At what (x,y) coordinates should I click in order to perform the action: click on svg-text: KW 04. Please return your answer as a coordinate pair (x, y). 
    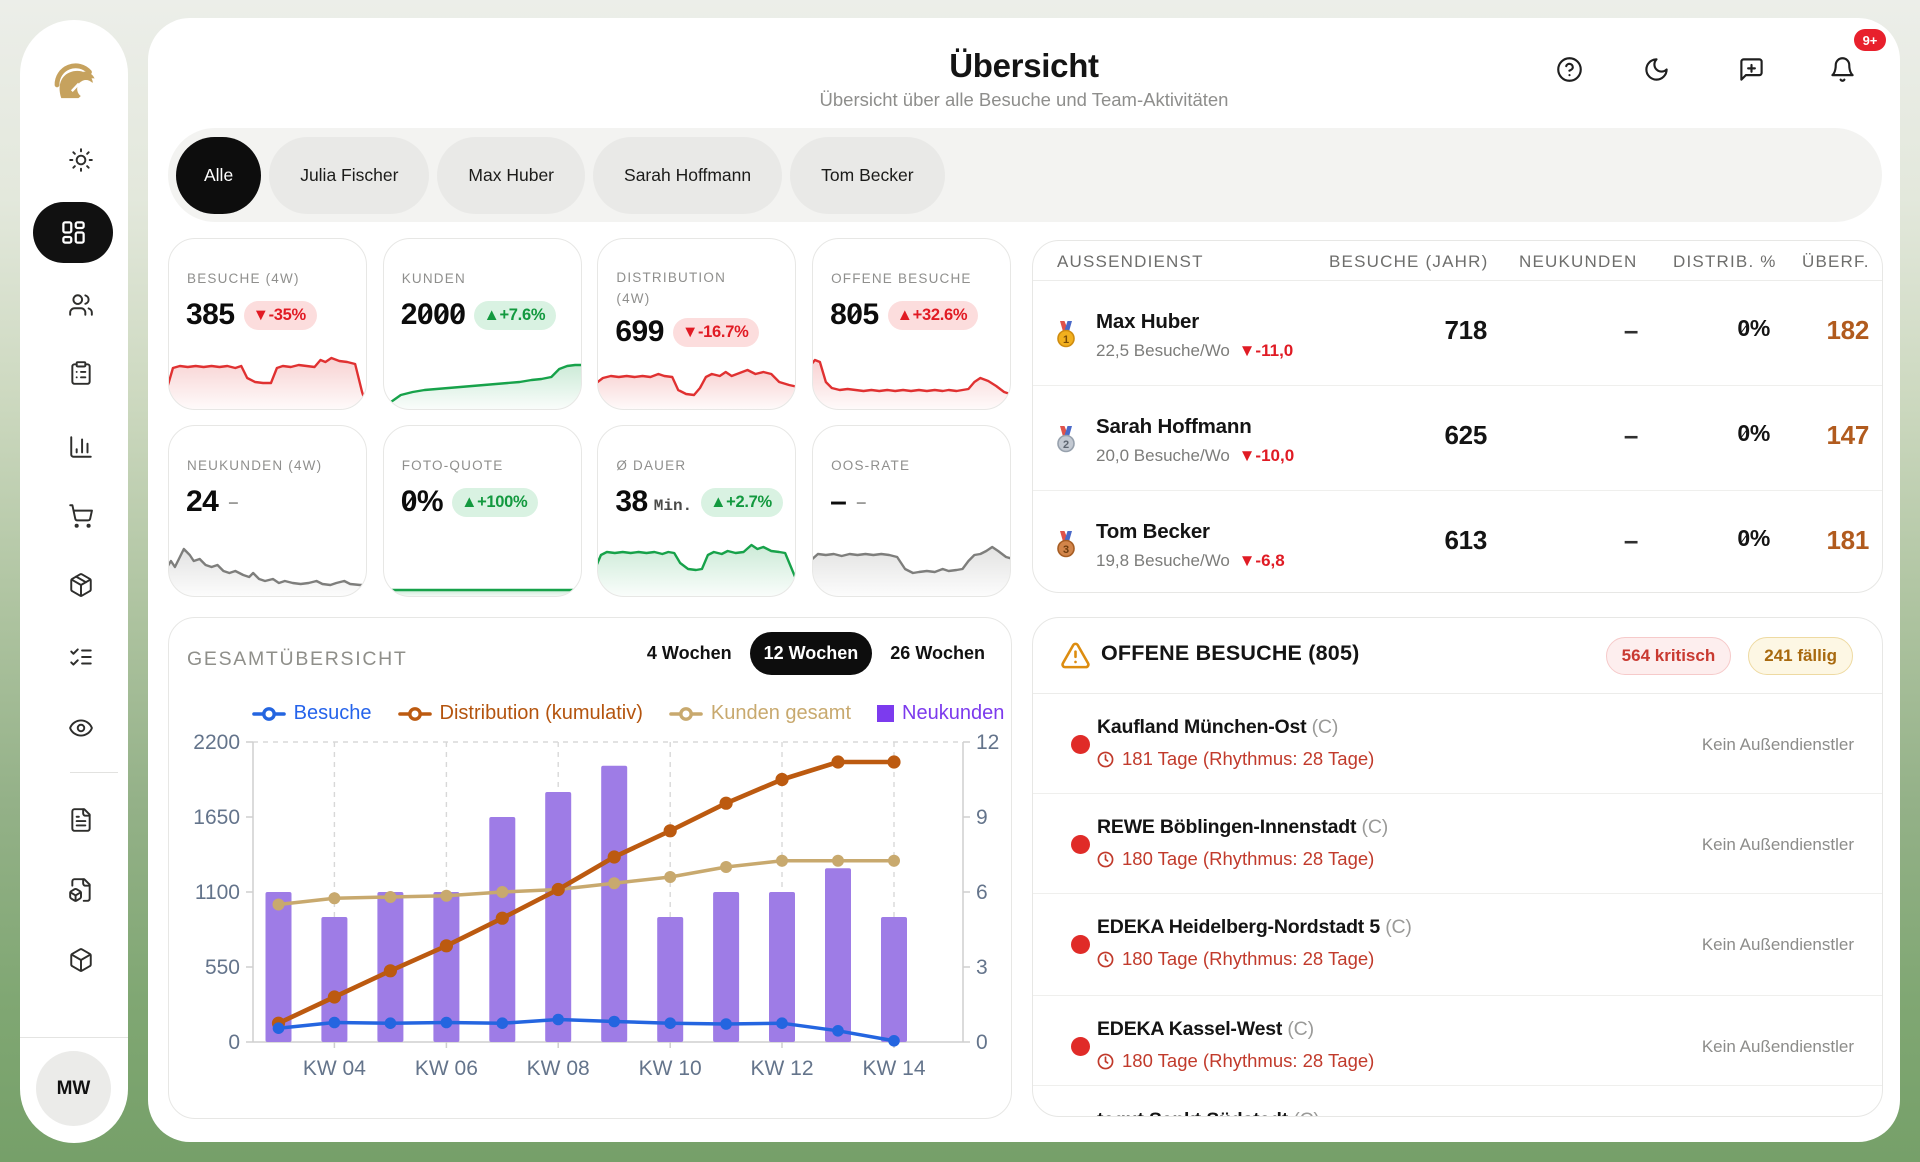
    Looking at the image, I should click on (334, 1068).